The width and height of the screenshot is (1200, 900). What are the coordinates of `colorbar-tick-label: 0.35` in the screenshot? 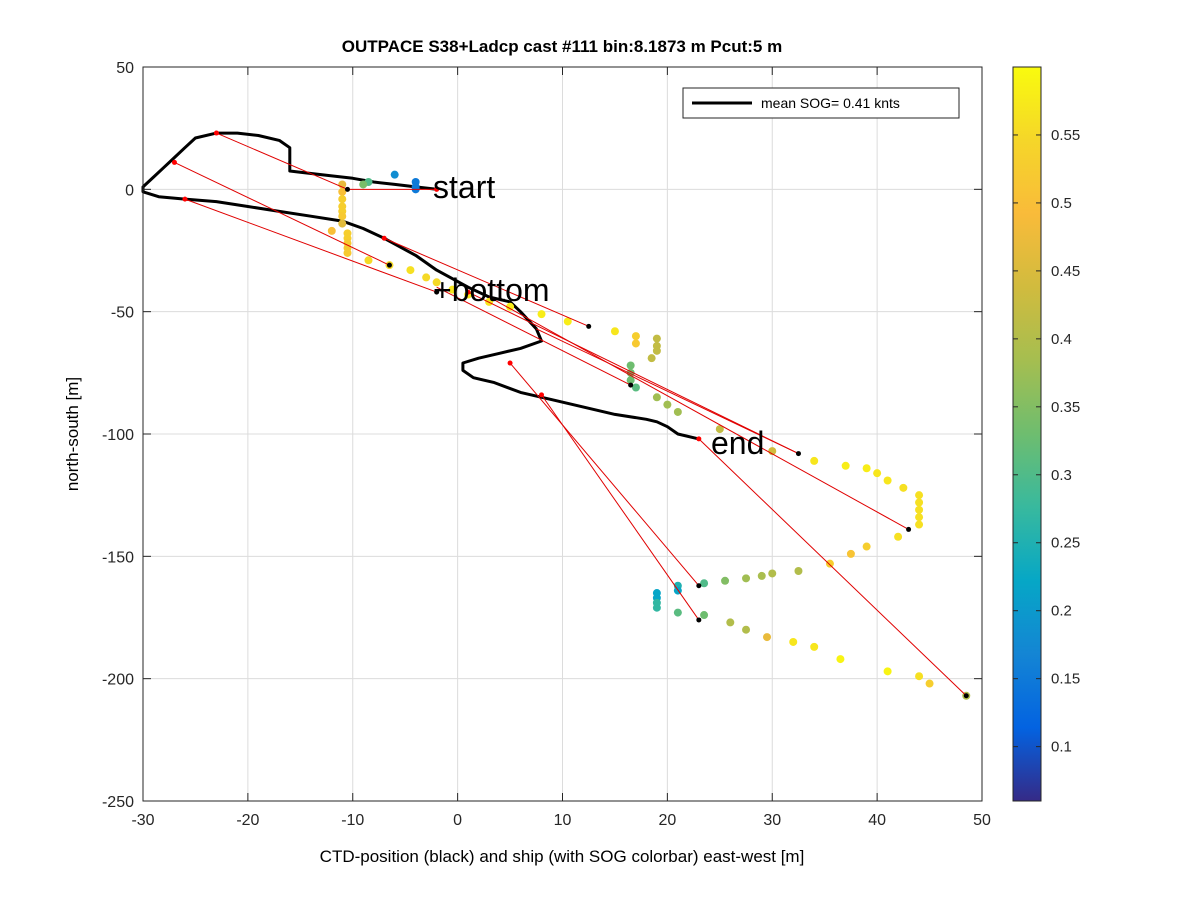 It's located at (1065, 407).